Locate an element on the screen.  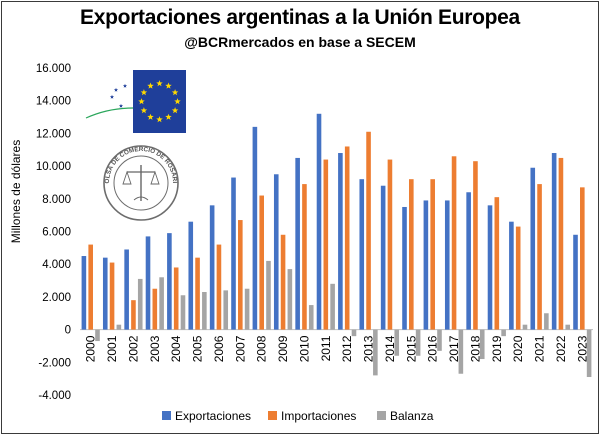
x-tick-label: 2023 is located at coordinates (582, 348).